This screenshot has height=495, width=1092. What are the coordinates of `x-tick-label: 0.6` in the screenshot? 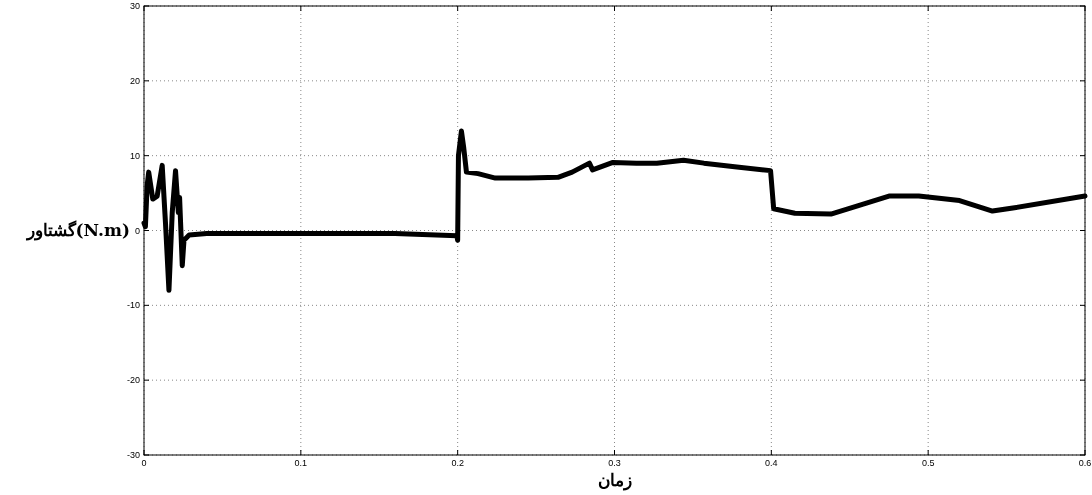 It's located at (1085, 463).